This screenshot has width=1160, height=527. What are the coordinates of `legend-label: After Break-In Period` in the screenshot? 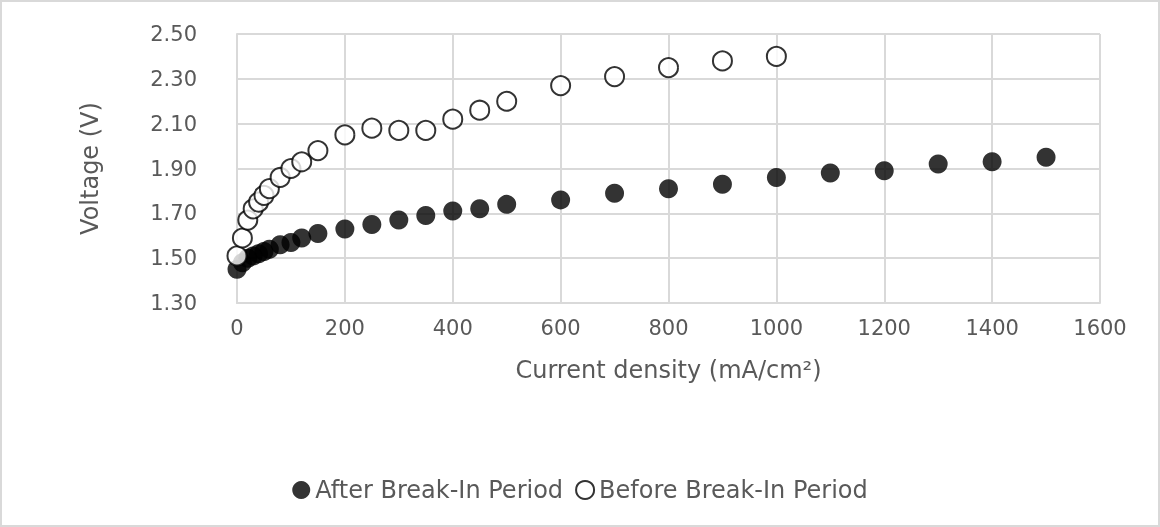 It's located at (439, 490).